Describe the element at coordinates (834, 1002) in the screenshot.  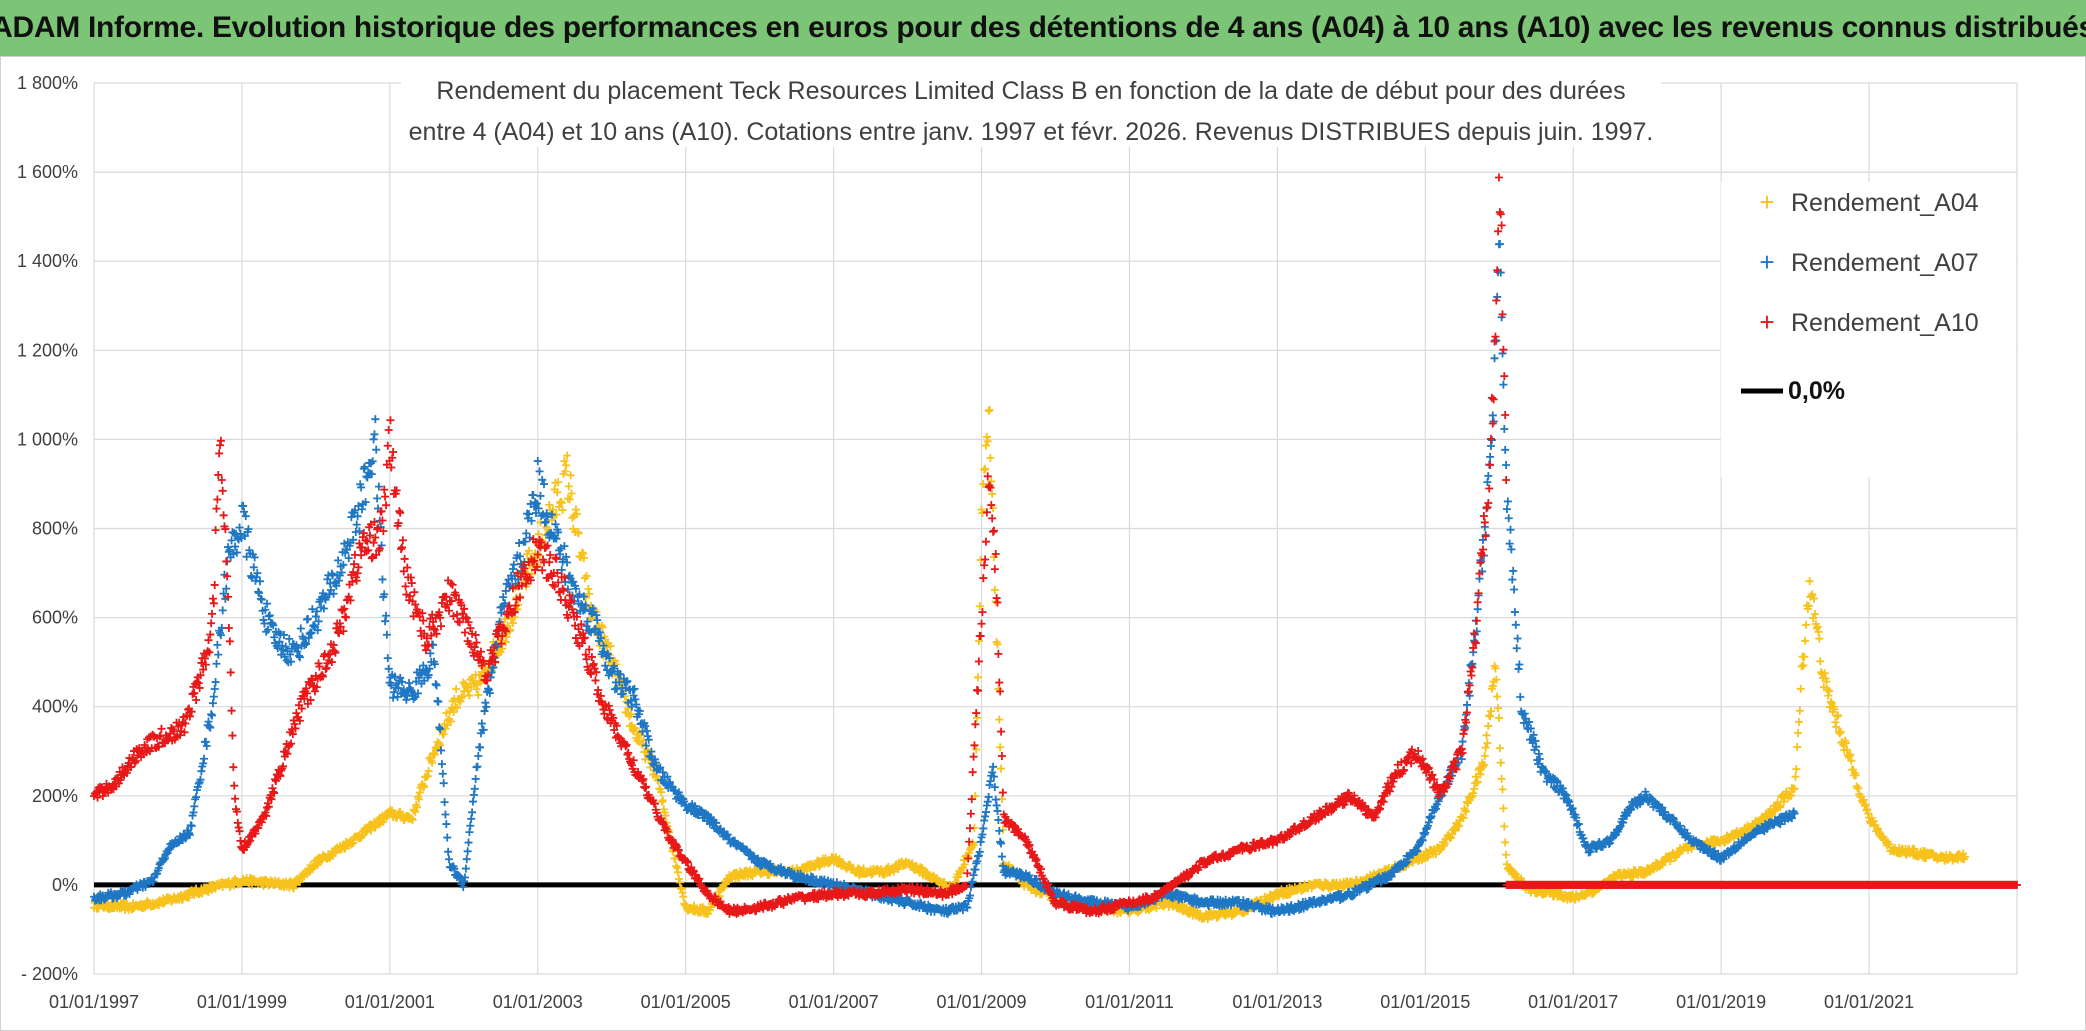
I see `x-tick-label: 01/01/2007` at that location.